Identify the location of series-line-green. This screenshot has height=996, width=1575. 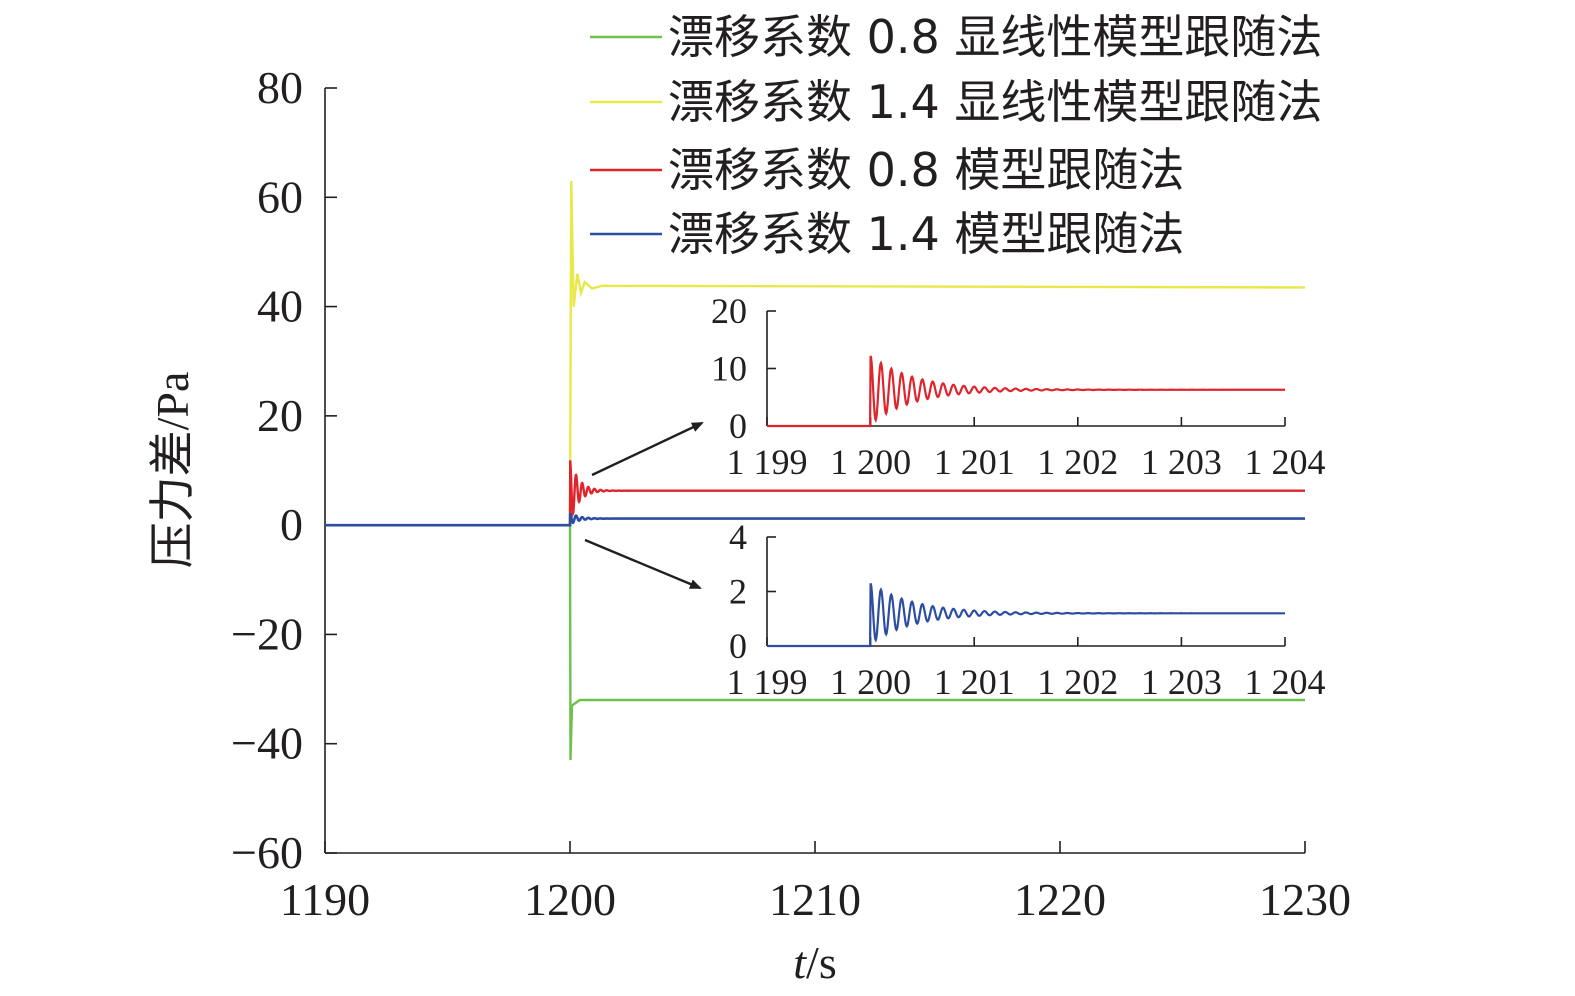
(815, 642).